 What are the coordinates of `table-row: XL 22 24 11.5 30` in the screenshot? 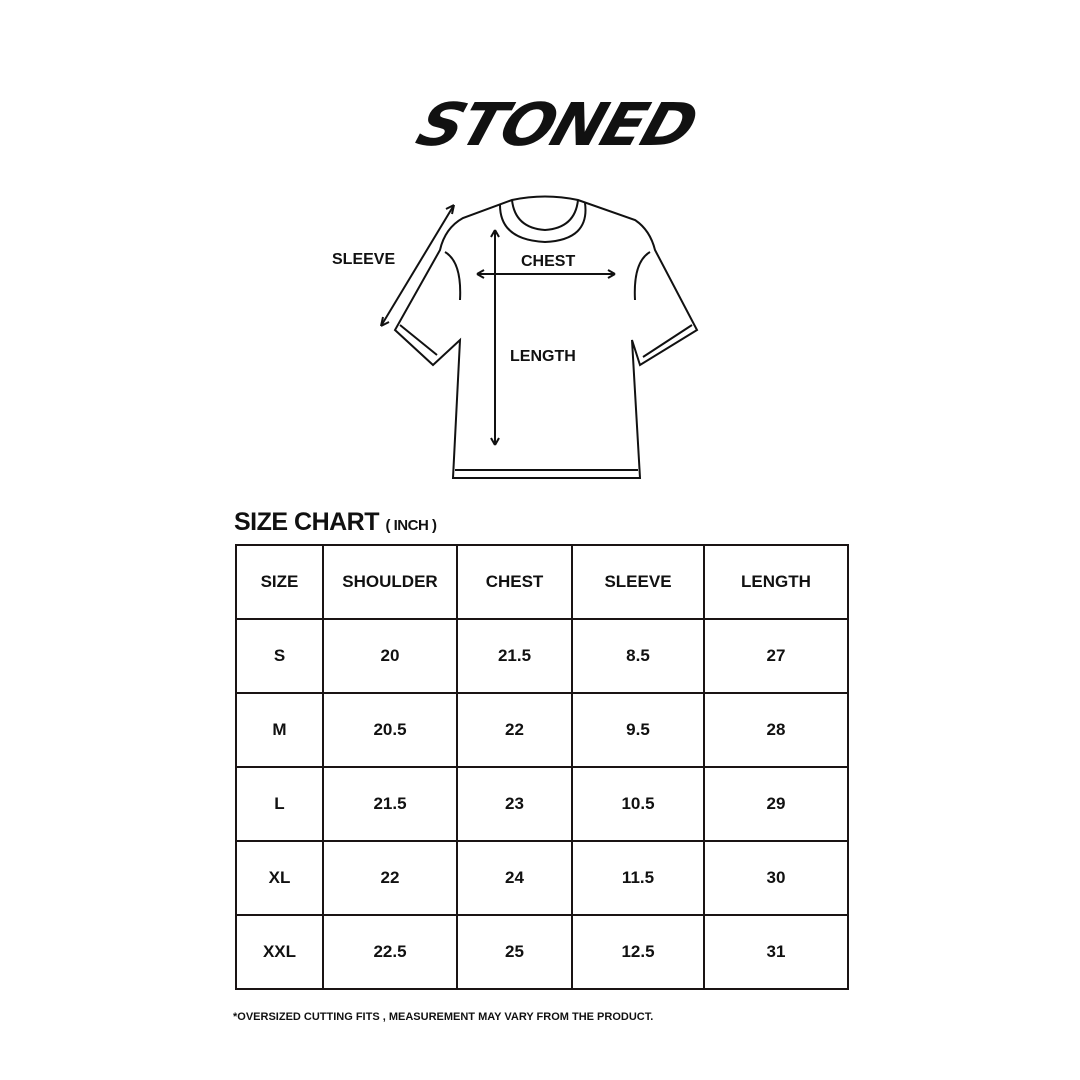 It's located at (542, 878).